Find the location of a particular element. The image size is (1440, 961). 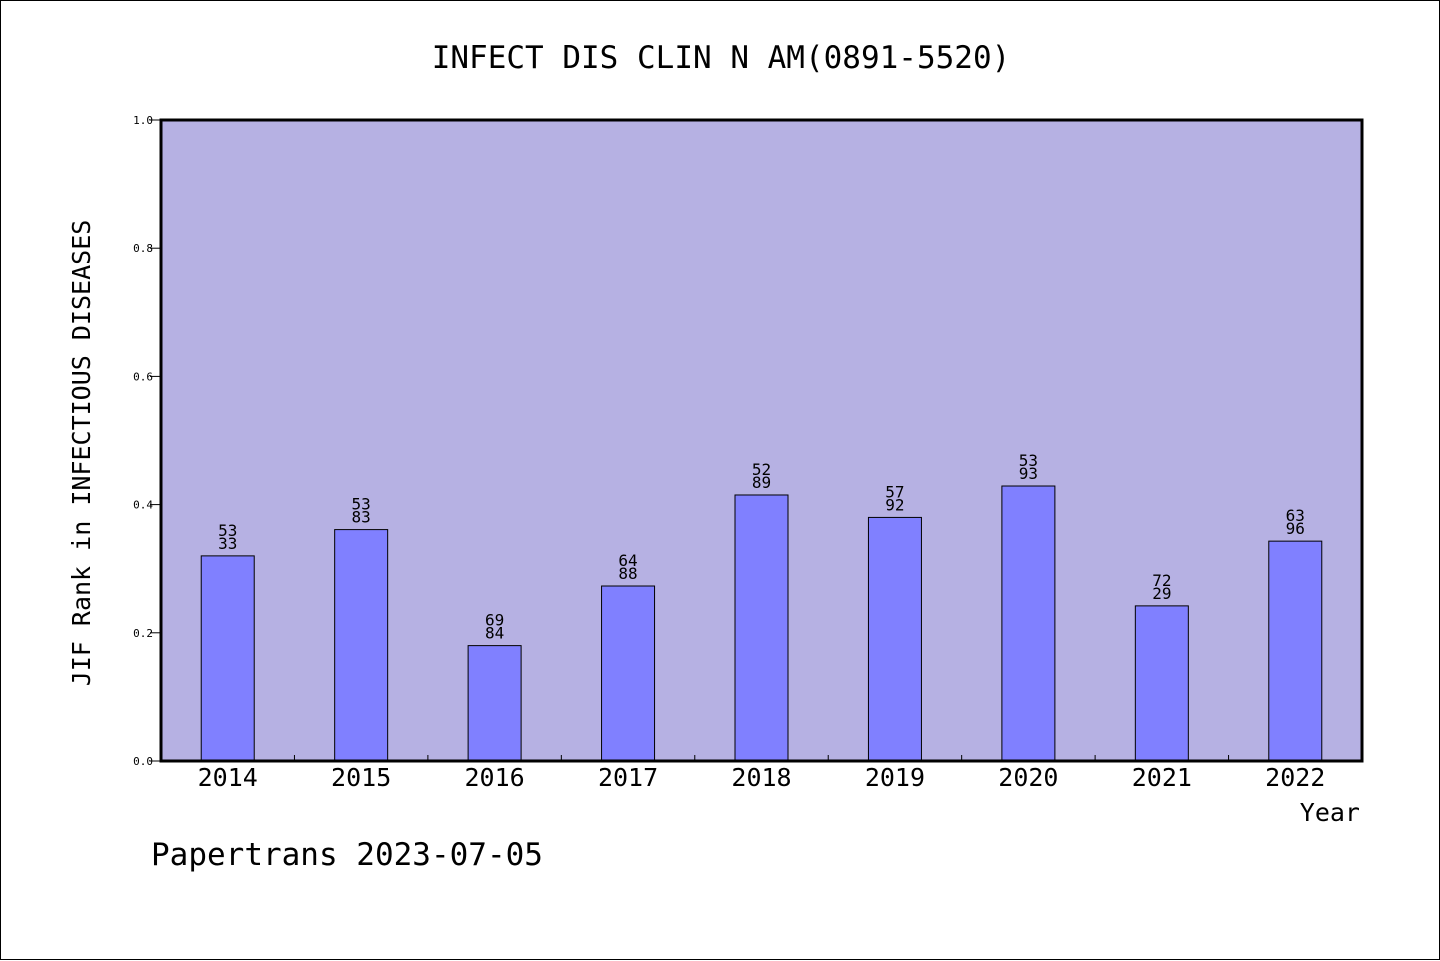

bar-2019 is located at coordinates (894, 639).